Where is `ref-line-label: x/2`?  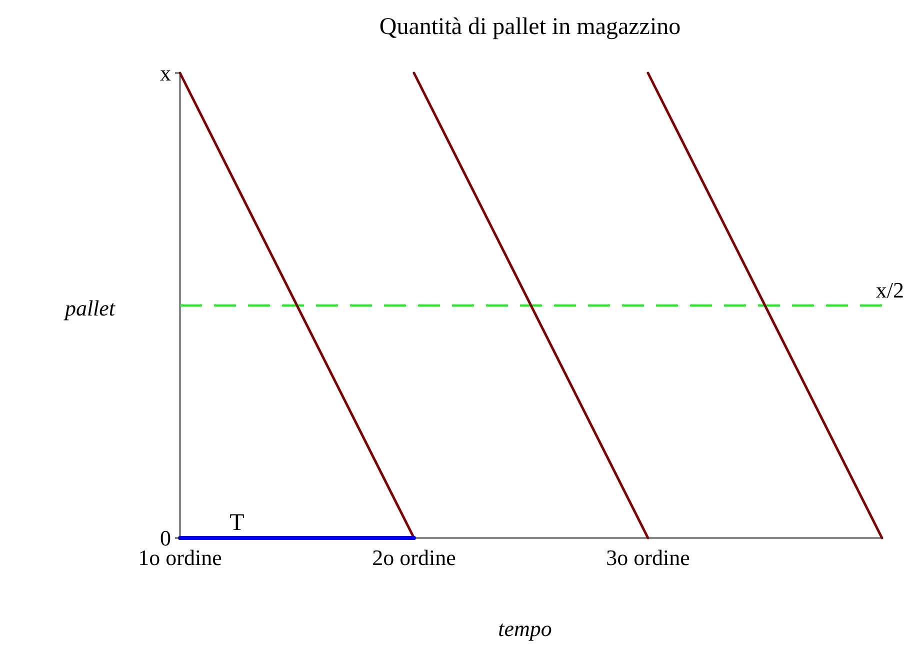
ref-line-label: x/2 is located at coordinates (890, 290).